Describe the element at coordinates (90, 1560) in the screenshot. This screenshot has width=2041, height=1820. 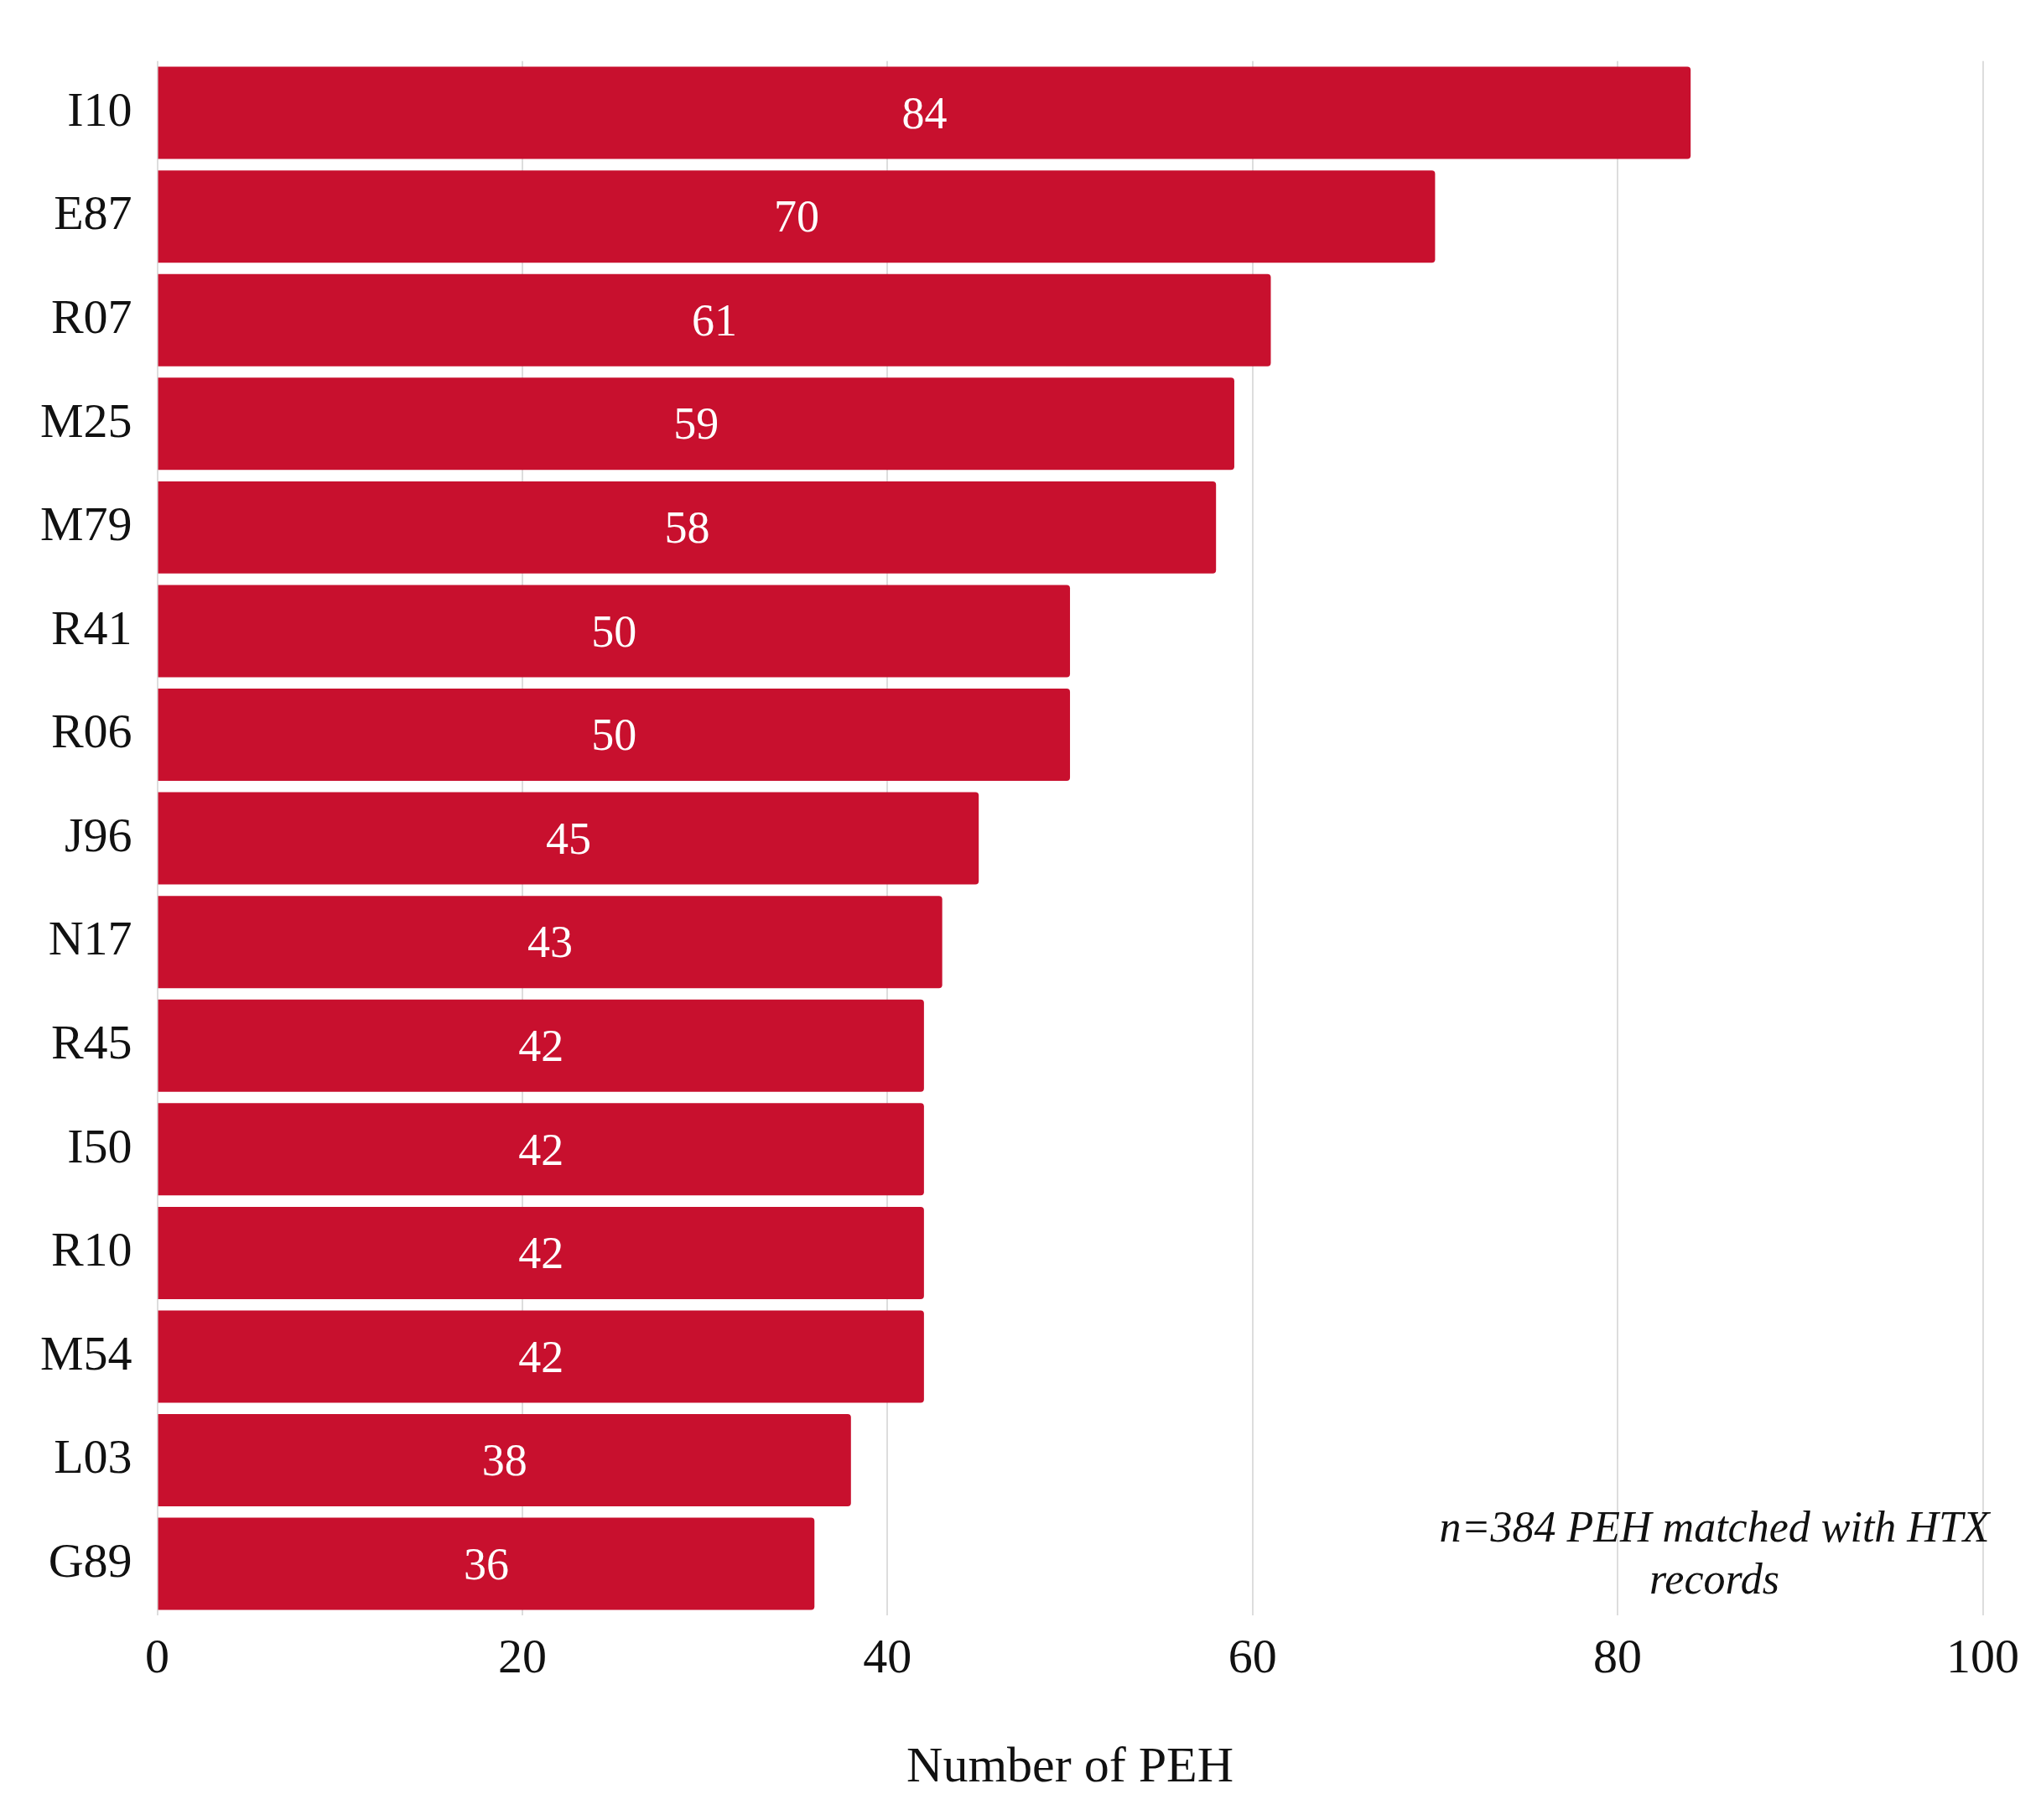
I see `y-tick-label: G89` at that location.